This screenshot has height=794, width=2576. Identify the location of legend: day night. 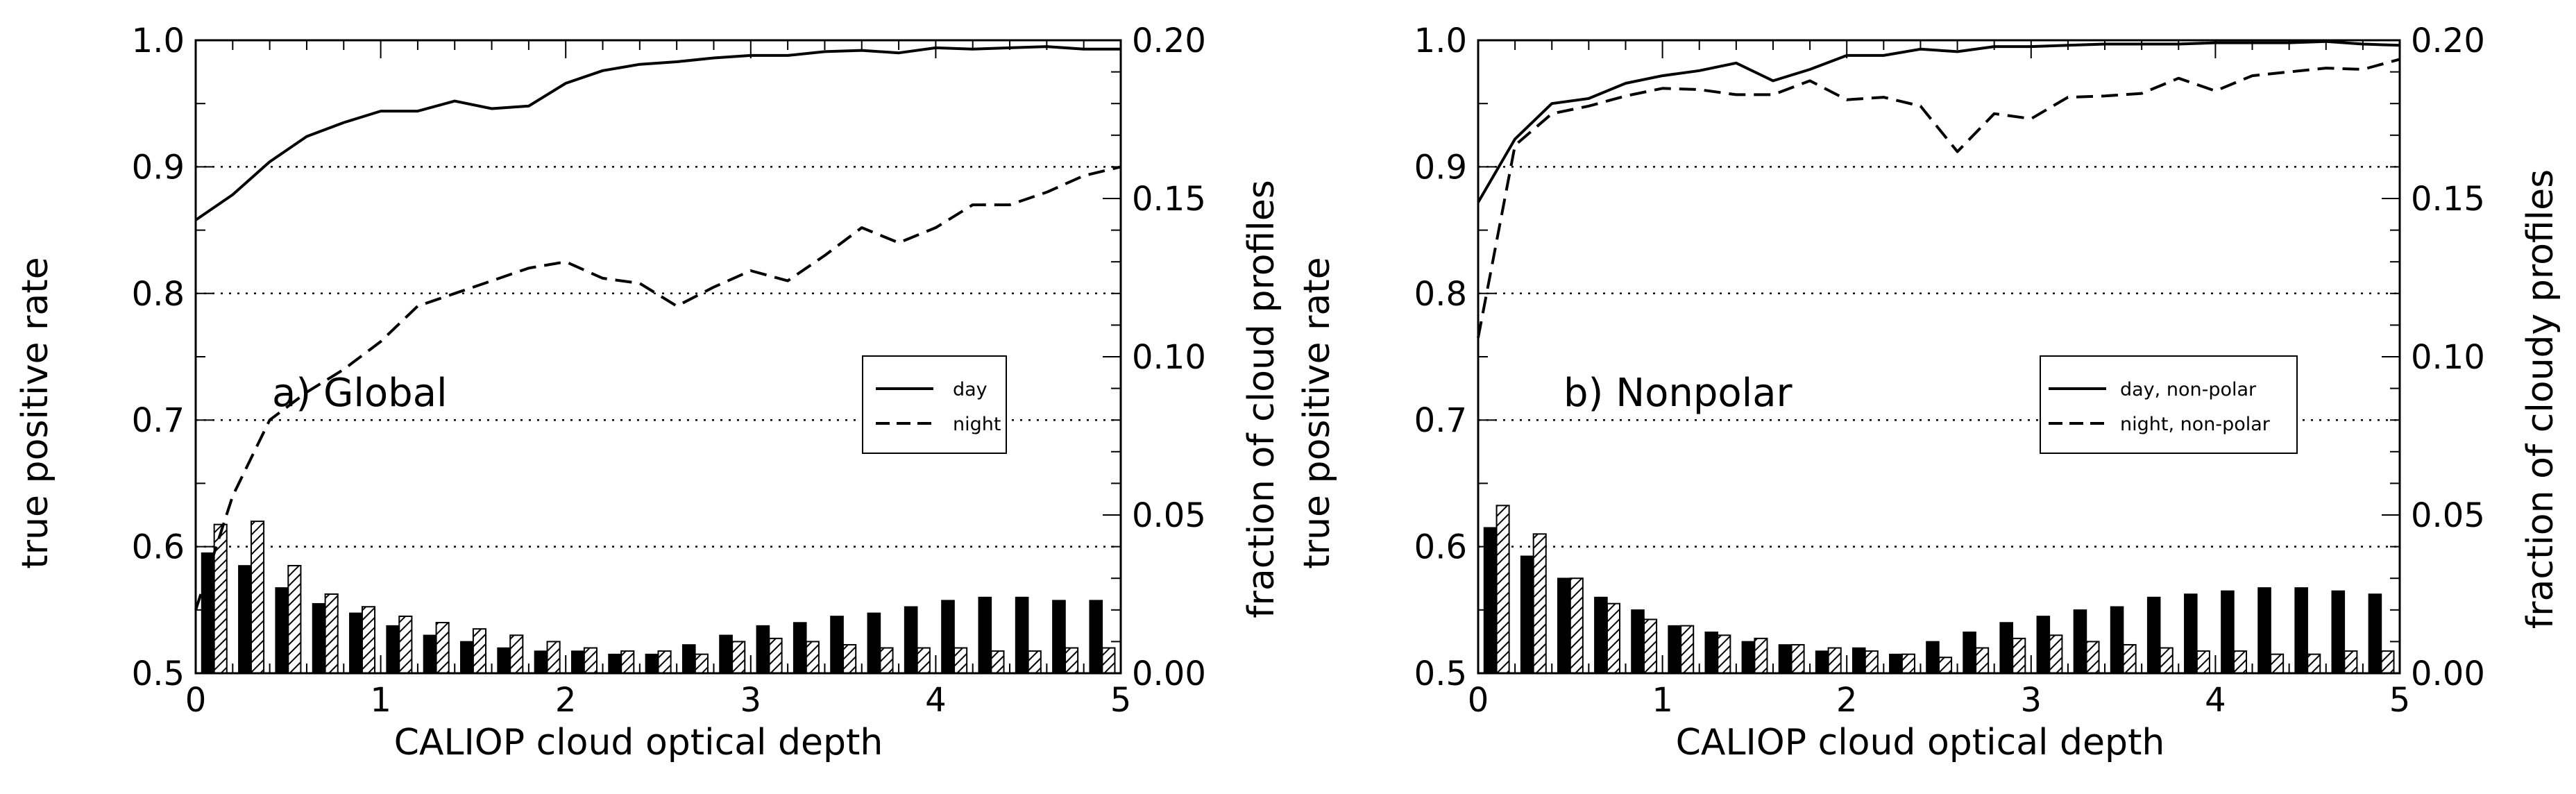
(935, 405).